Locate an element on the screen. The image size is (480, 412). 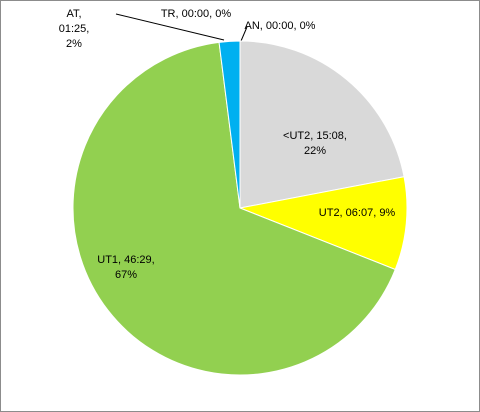
data-label: AN, 00:00, 0% is located at coordinates (280, 26).